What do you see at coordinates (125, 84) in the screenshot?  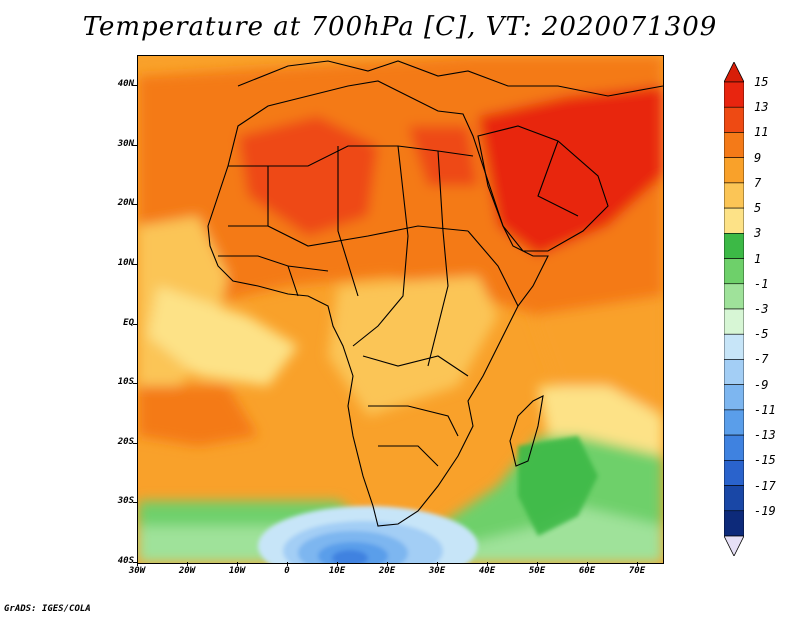 I see `lat-tick-label: 40N` at bounding box center [125, 84].